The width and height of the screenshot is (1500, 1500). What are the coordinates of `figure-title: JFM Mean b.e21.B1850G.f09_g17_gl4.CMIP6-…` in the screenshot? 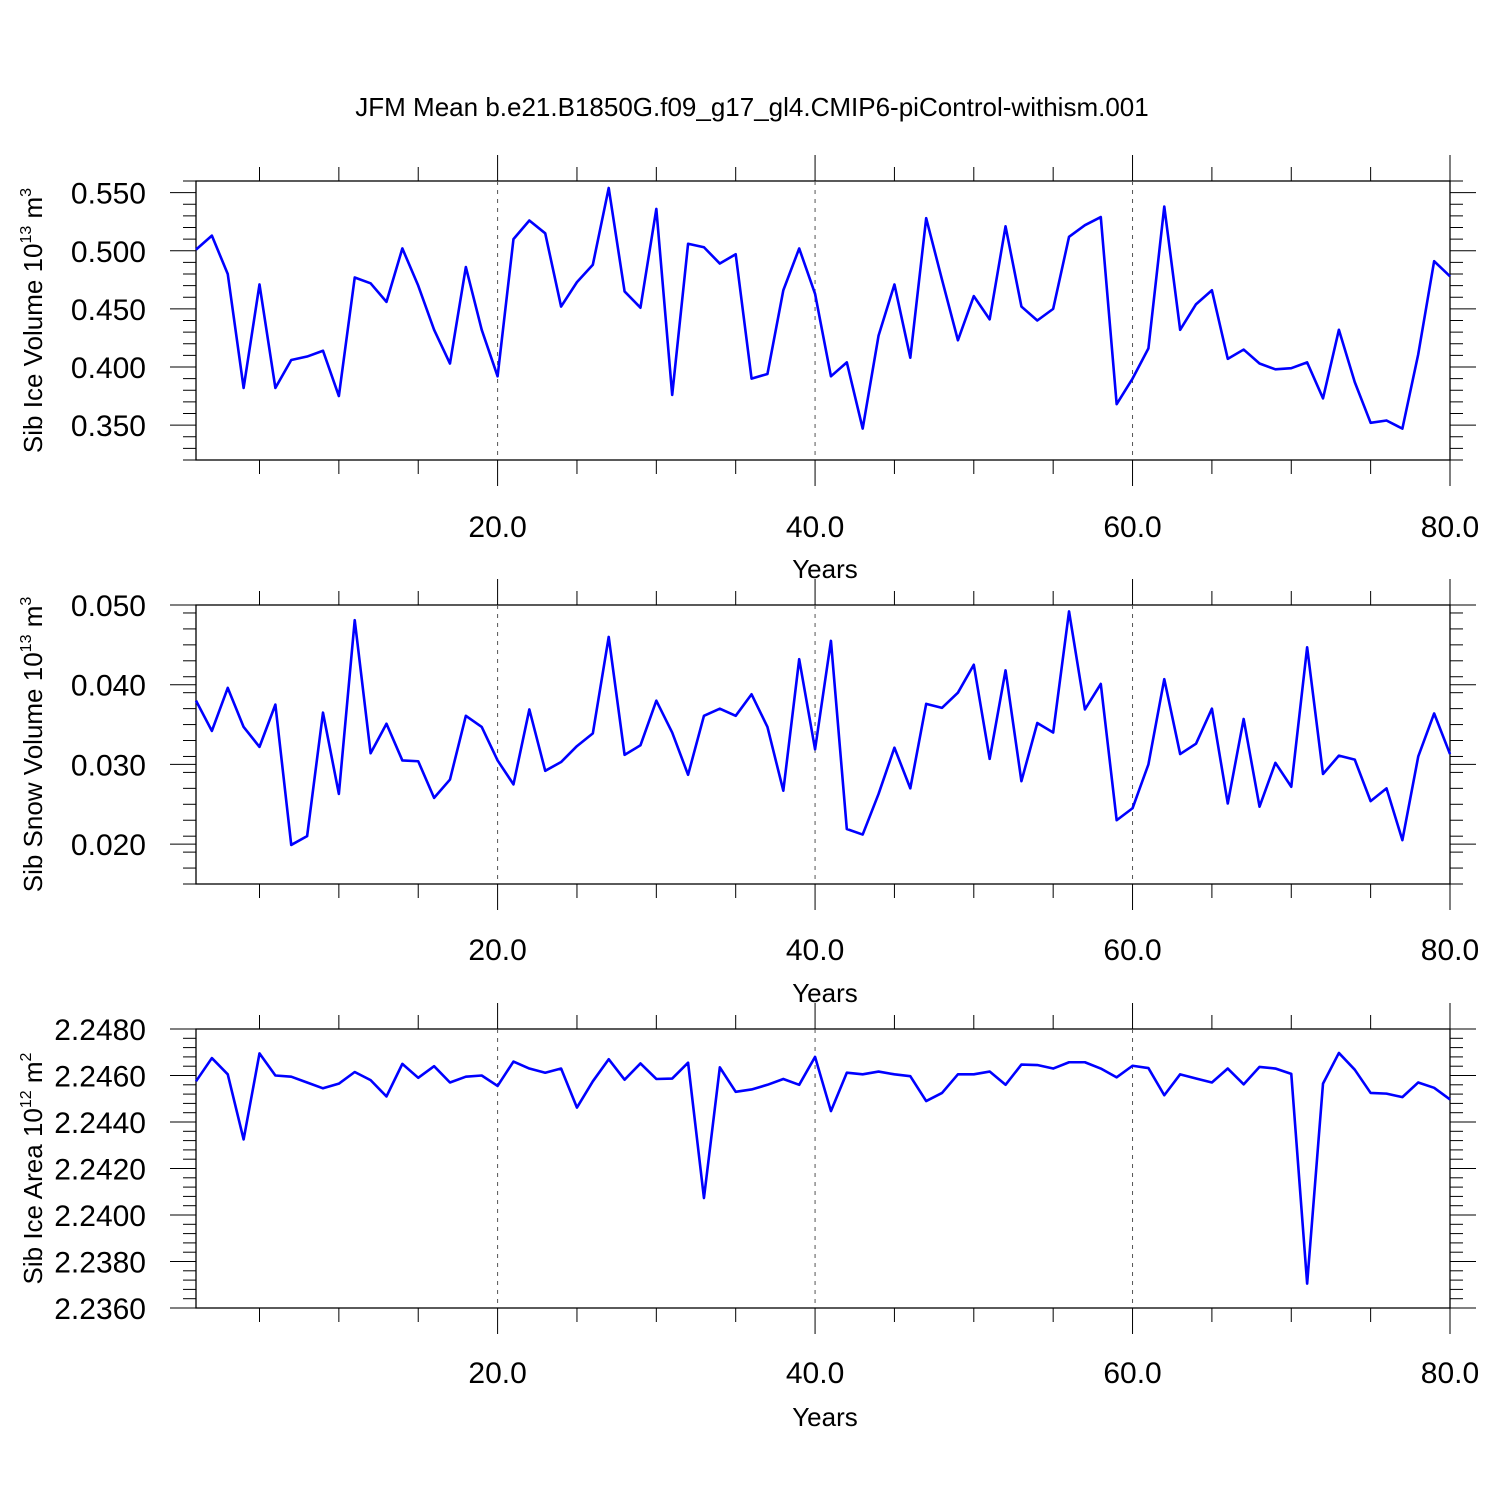 It's located at (751, 107).